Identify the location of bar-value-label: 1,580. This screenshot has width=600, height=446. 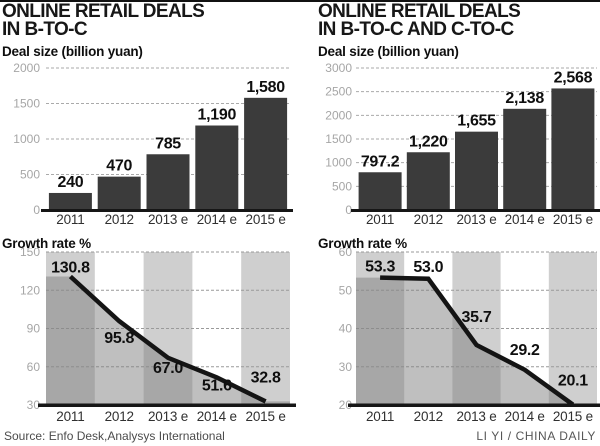
(265, 87).